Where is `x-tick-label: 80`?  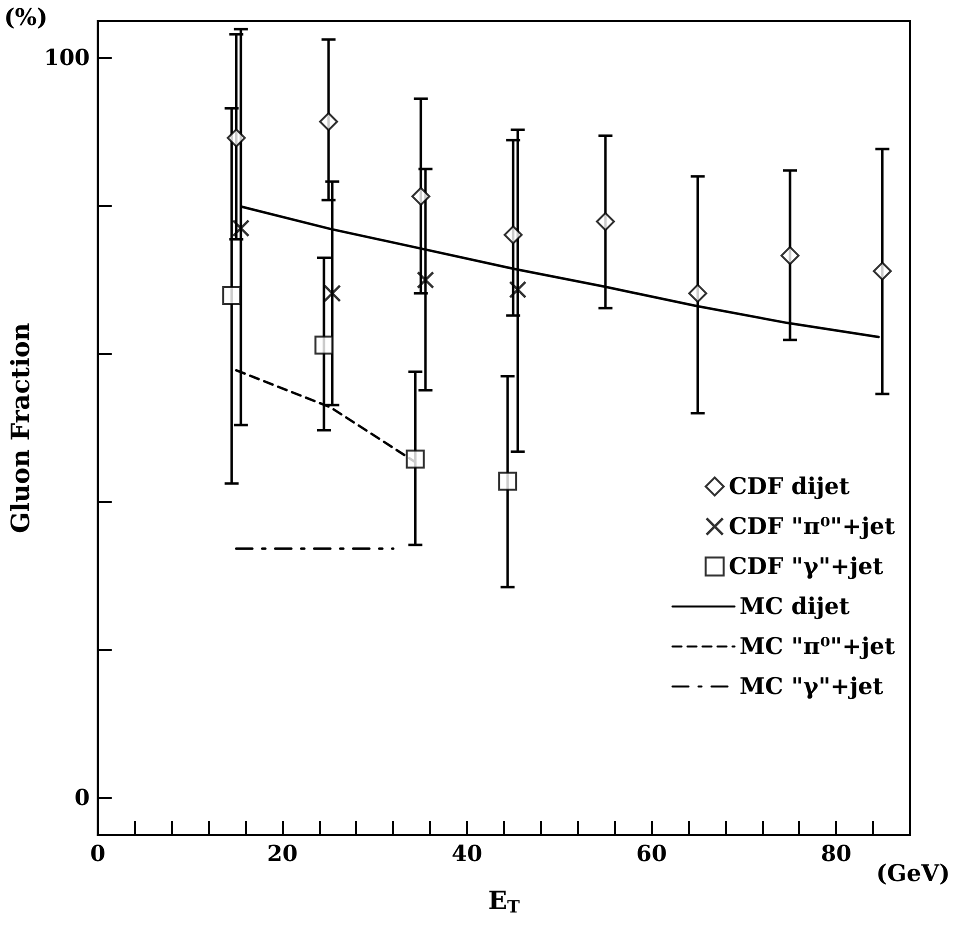 x-tick-label: 80 is located at coordinates (836, 854).